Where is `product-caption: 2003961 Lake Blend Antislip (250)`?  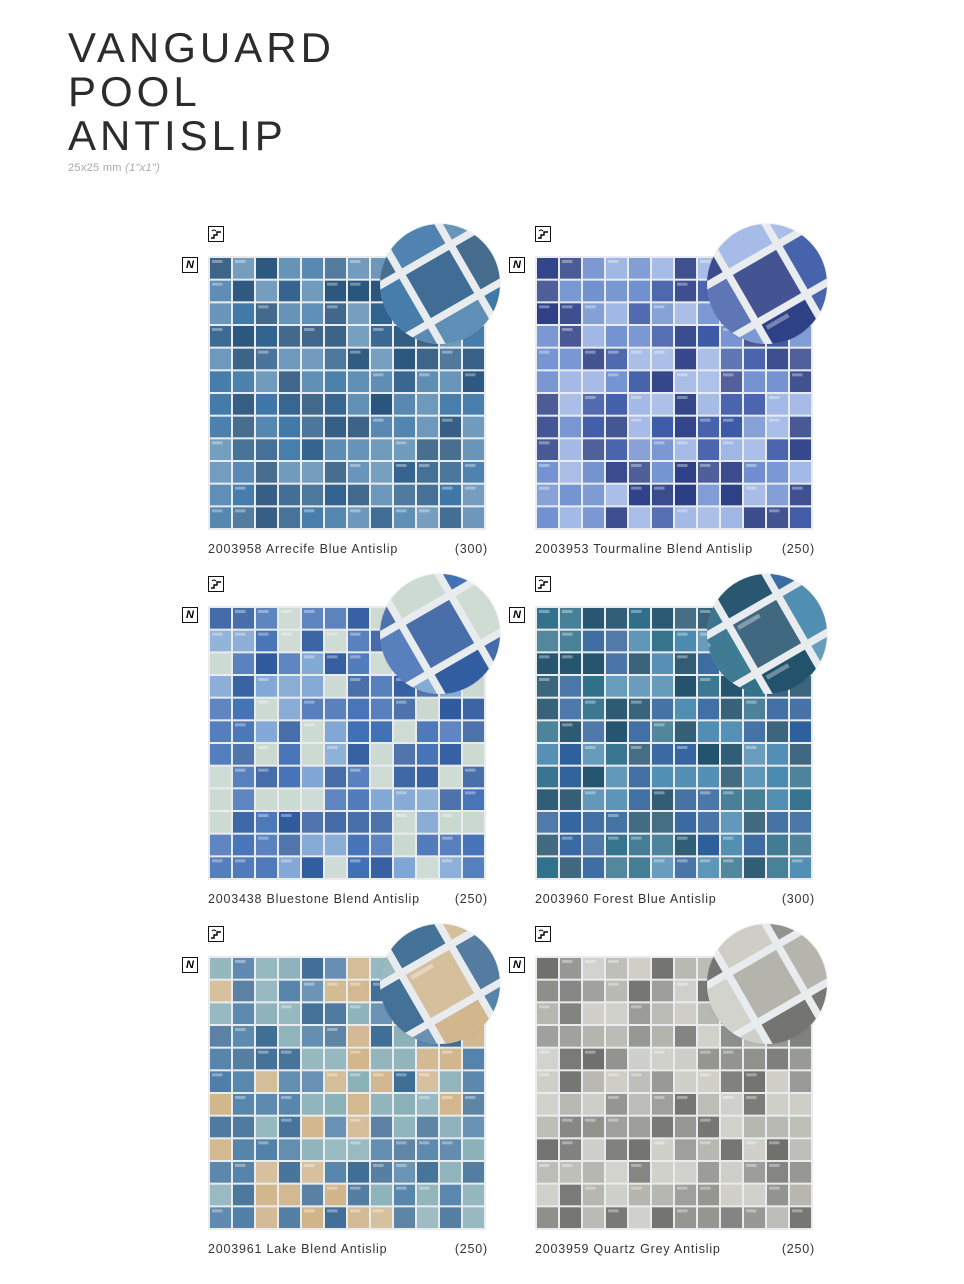
product-caption: 2003961 Lake Blend Antislip (250) is located at coordinates (348, 1249).